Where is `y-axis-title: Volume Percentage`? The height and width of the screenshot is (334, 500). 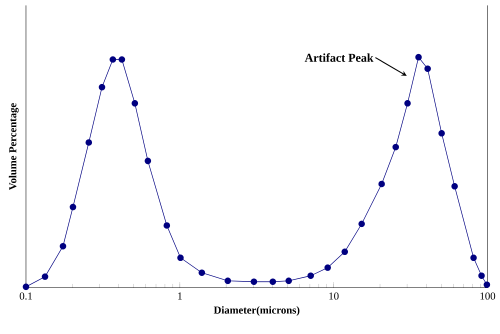
y-axis-title: Volume Percentage is located at coordinates (13, 146).